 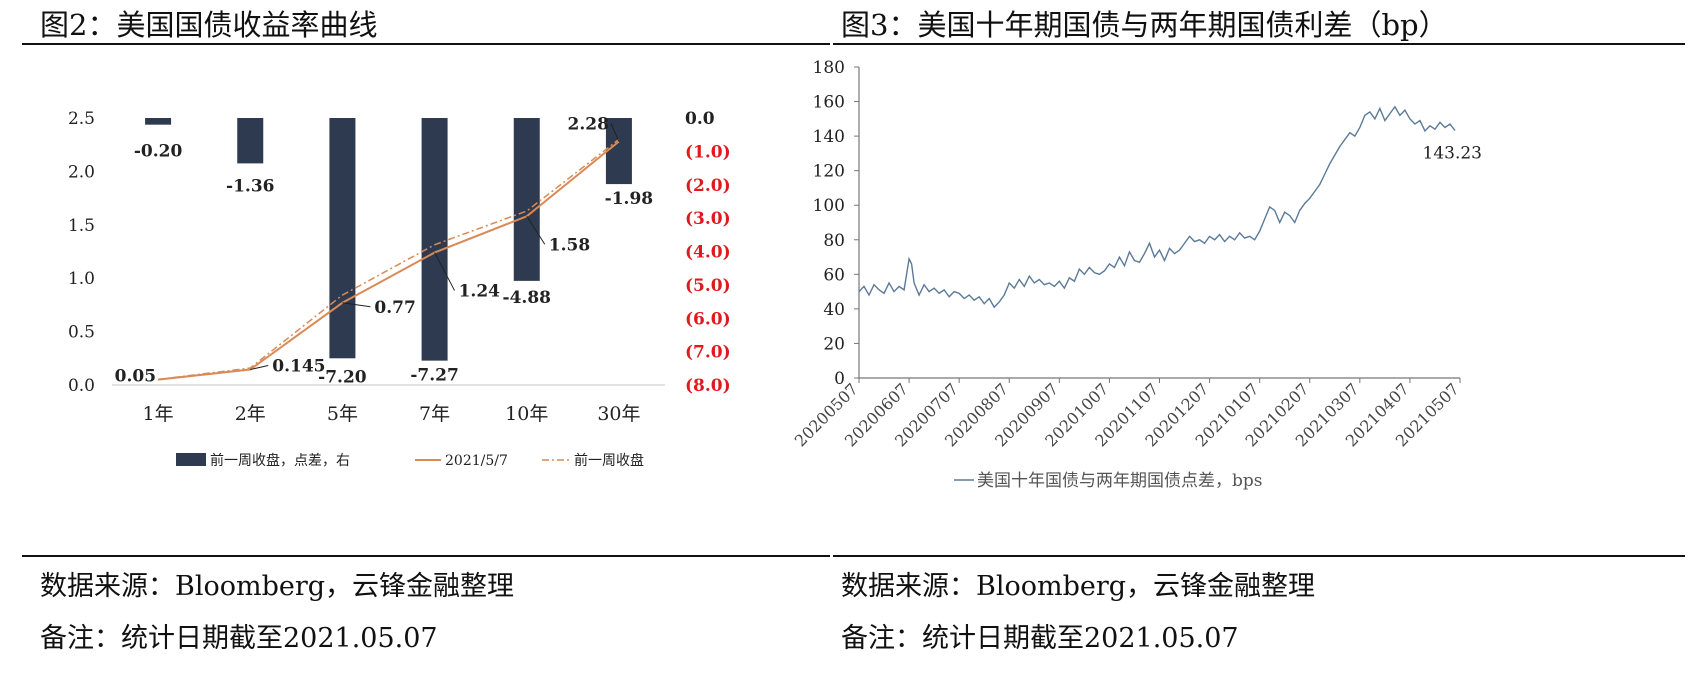 I want to click on spread-last-value-label: 143.23, so click(x=1452, y=154).